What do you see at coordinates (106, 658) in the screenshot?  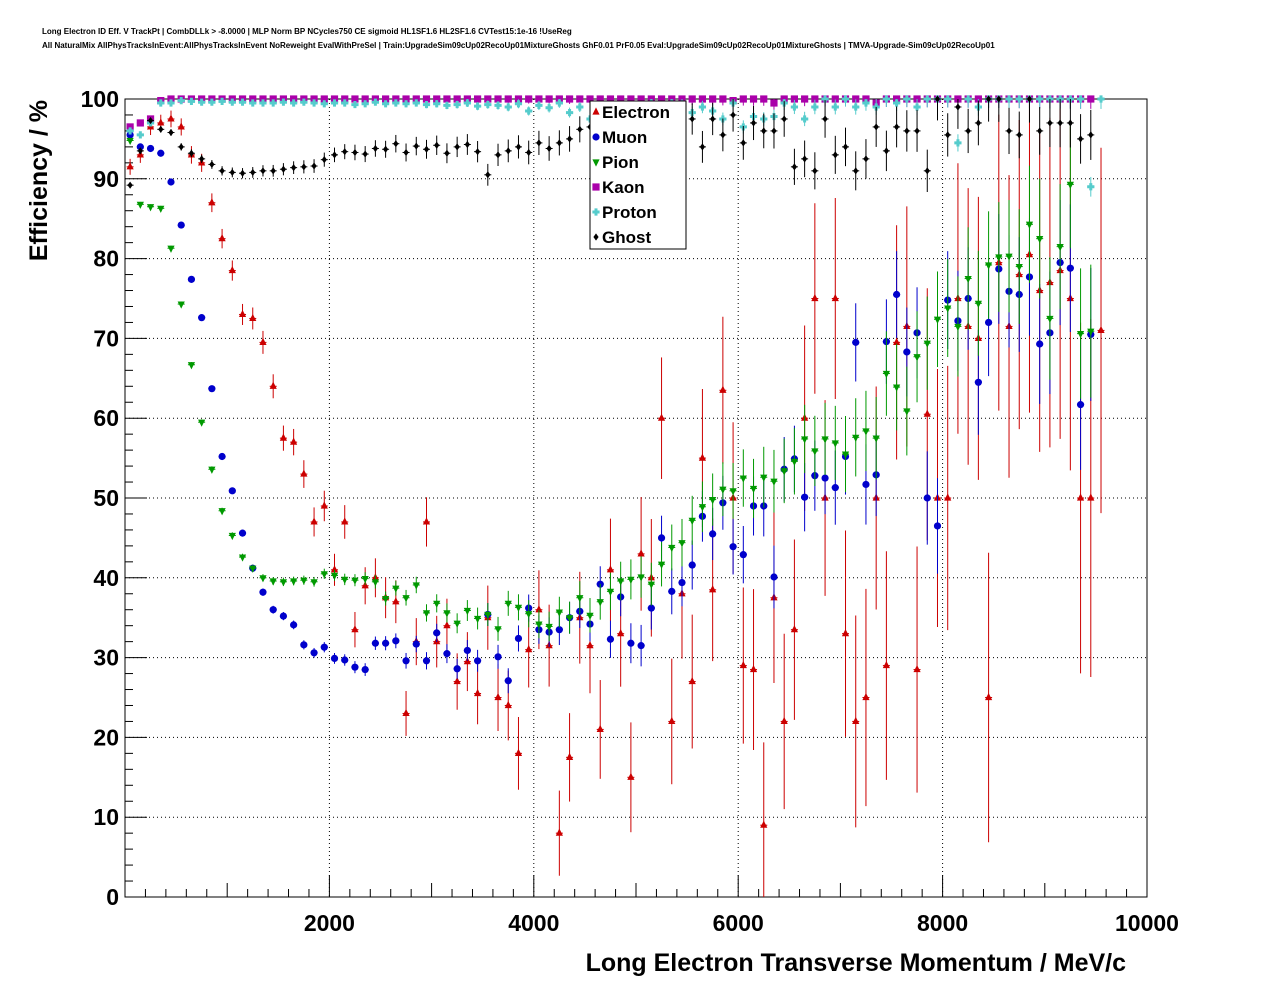 I see `y-tick-label: 30` at bounding box center [106, 658].